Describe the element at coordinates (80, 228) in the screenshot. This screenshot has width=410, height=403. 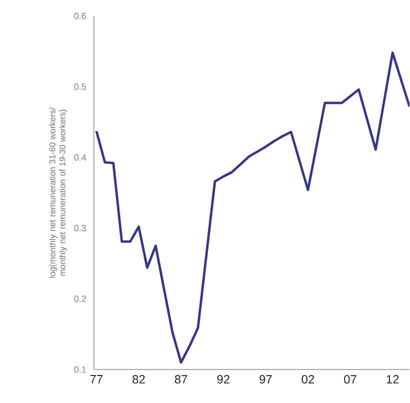
I see `y-tick-label: 0.3` at that location.